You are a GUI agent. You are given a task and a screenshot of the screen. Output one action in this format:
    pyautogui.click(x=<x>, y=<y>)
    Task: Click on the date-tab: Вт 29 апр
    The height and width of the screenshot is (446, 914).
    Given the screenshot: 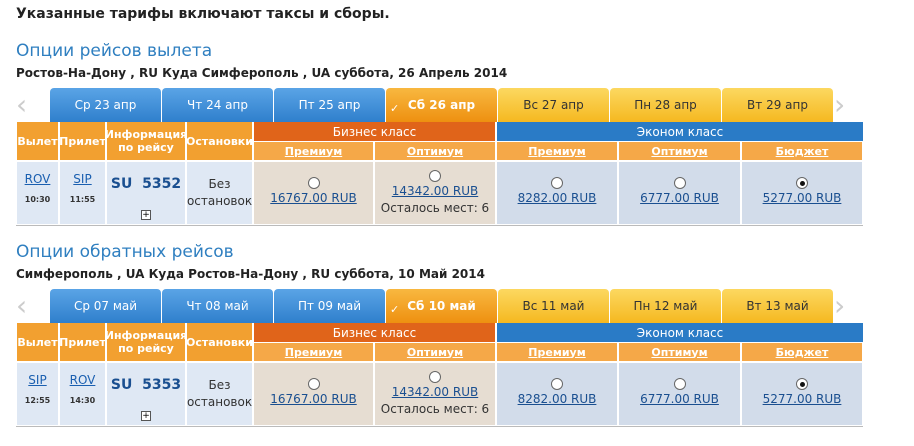 What is the action you would take?
    pyautogui.click(x=777, y=105)
    